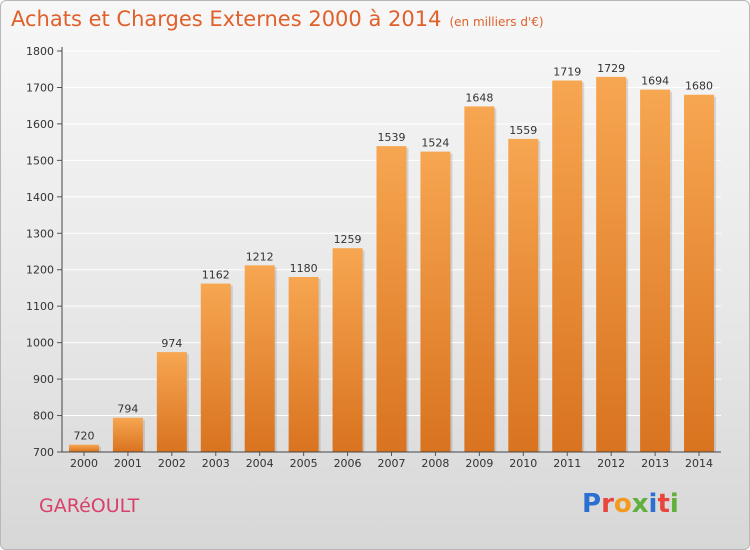 This screenshot has width=750, height=550. I want to click on value-label: 1212, so click(260, 256).